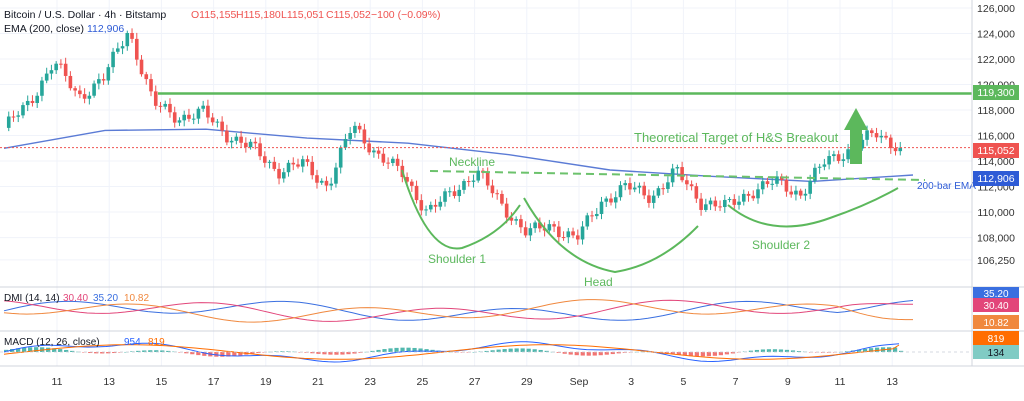 Image resolution: width=1024 pixels, height=401 pixels. I want to click on ema-200-line, so click(458, 155).